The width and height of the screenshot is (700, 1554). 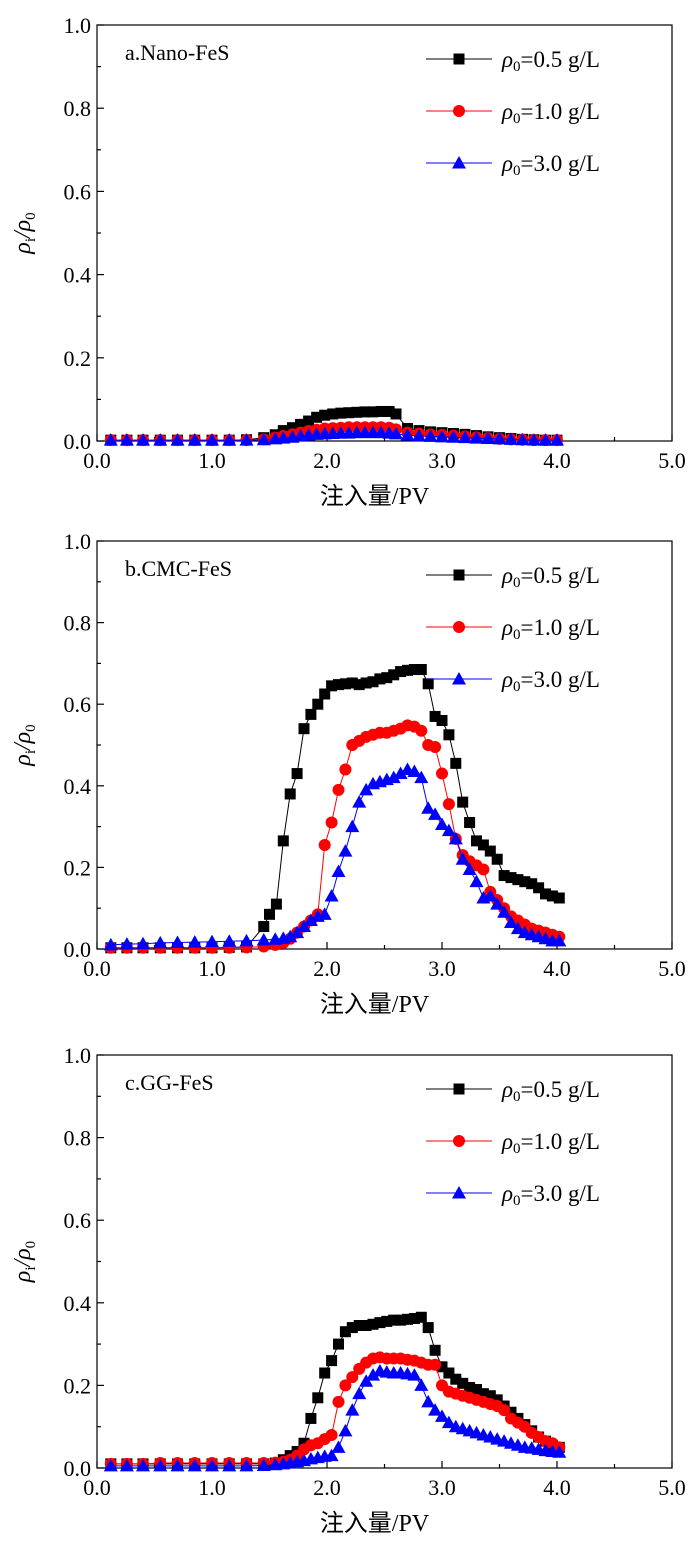 I want to click on legend-label: ρ0=1.0 g/L, so click(x=550, y=1143).